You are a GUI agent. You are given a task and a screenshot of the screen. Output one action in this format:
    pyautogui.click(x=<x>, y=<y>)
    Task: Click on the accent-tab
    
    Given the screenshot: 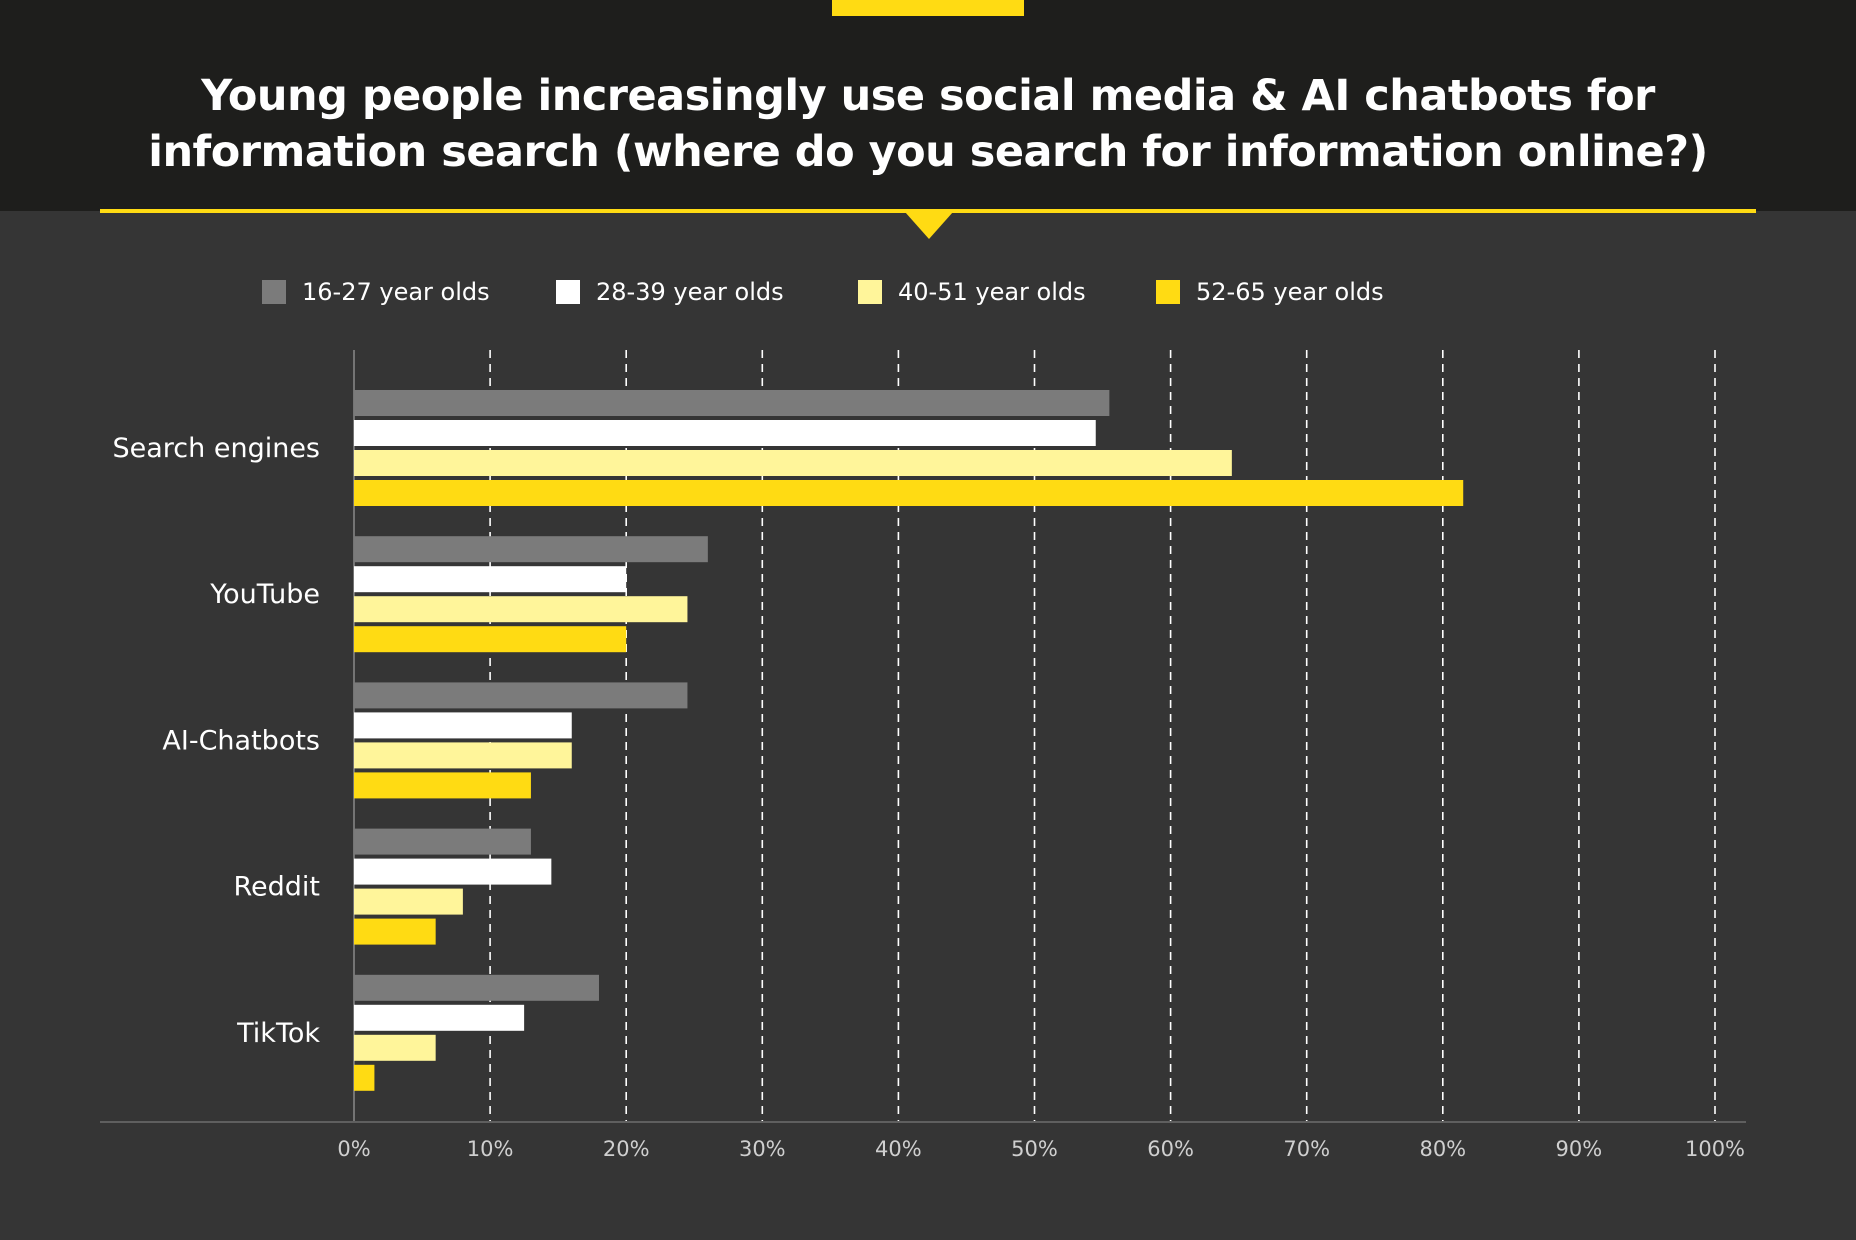 What is the action you would take?
    pyautogui.click(x=928, y=8)
    